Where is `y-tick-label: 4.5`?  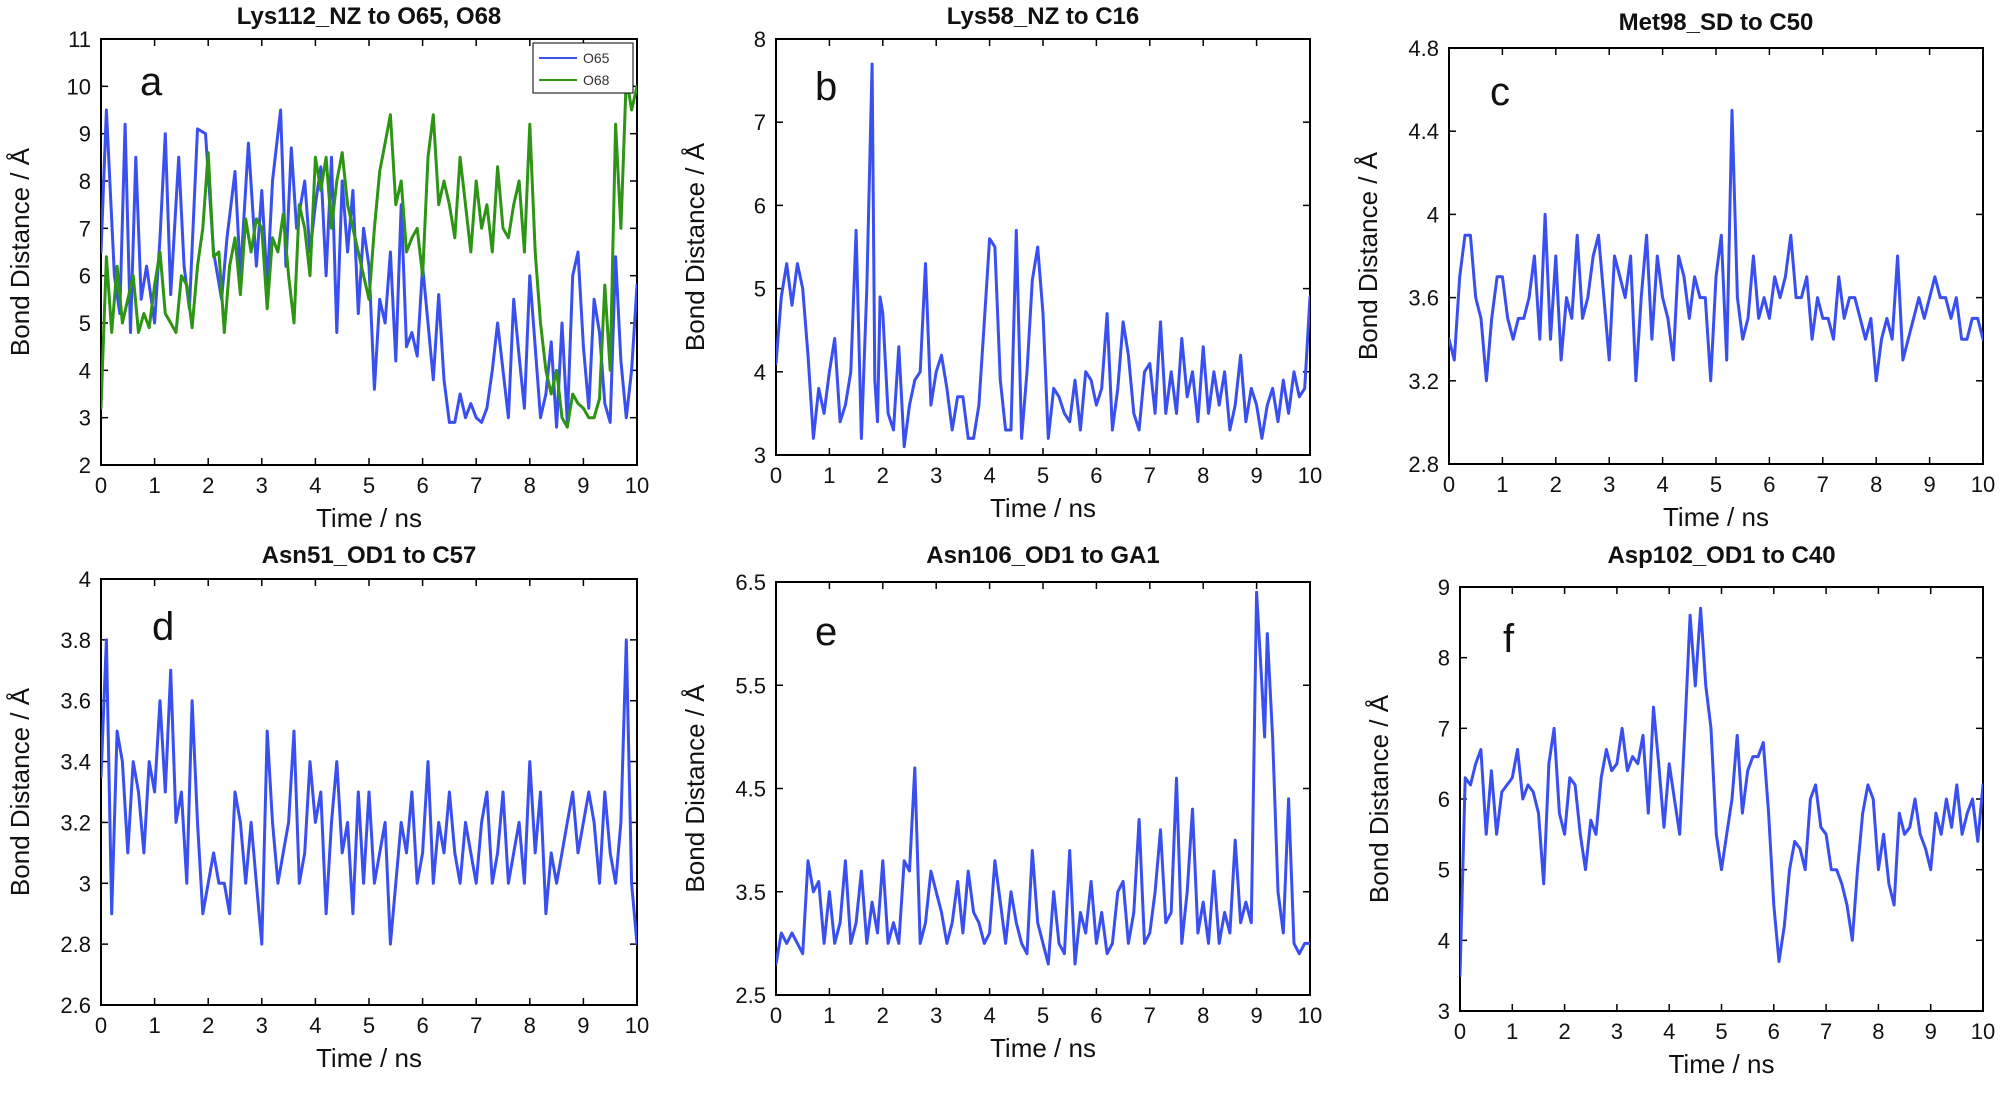
y-tick-label: 4.5 is located at coordinates (750, 789).